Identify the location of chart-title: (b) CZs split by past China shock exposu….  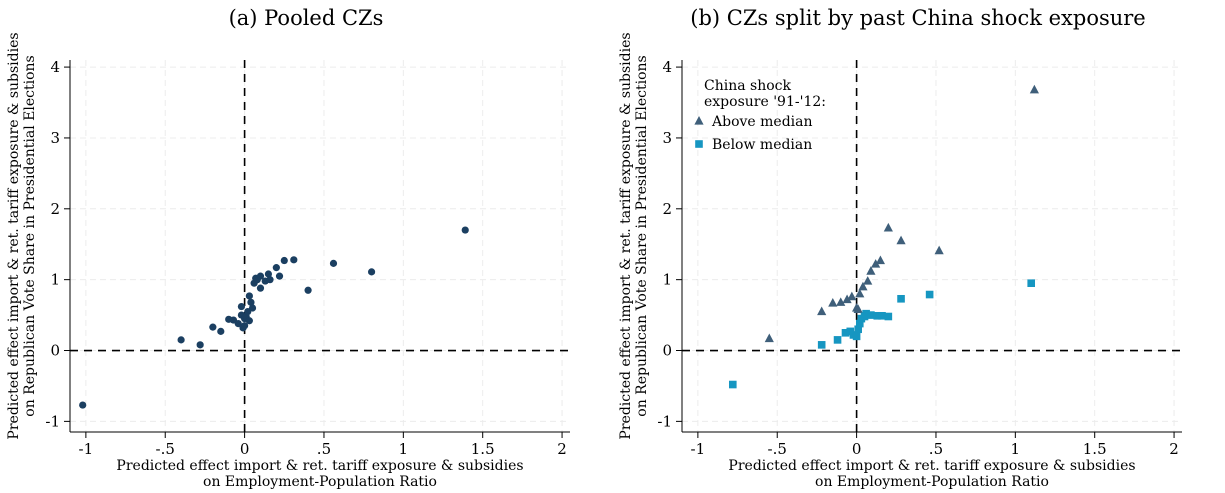
(918, 18).